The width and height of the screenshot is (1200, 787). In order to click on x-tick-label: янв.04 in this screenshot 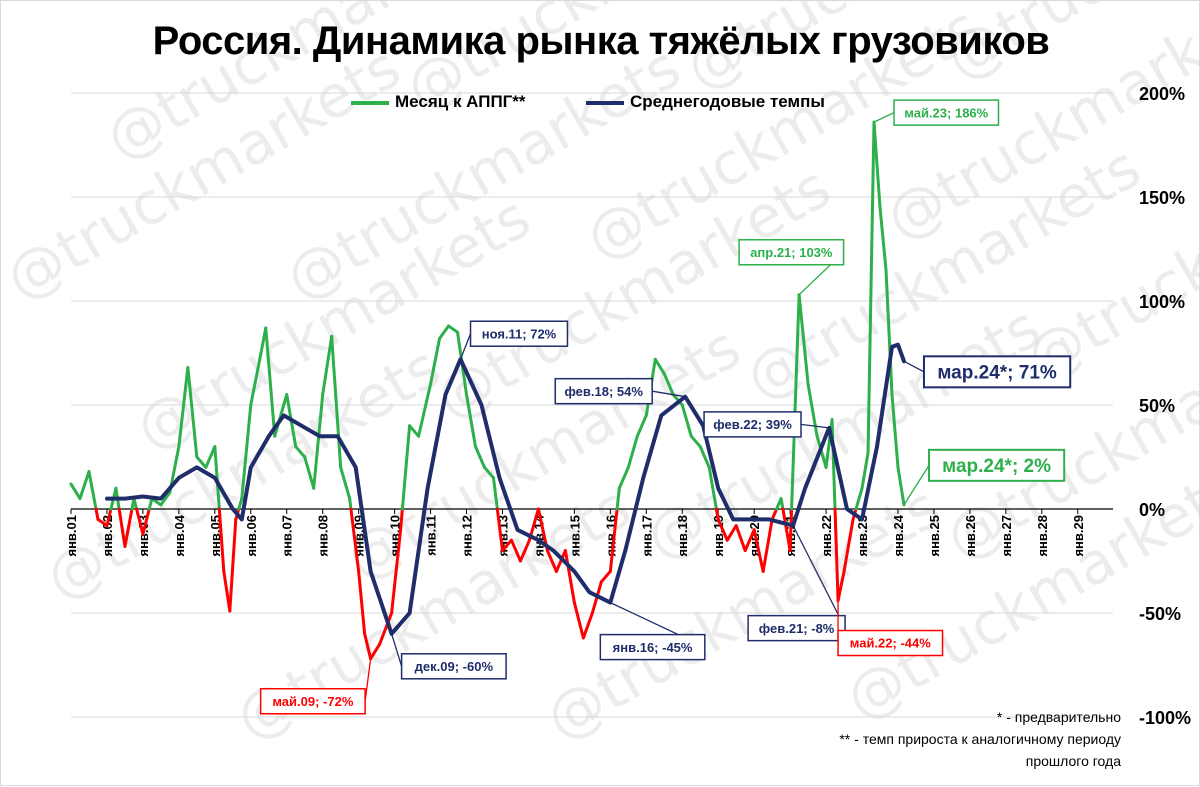, I will do `click(179, 535)`.